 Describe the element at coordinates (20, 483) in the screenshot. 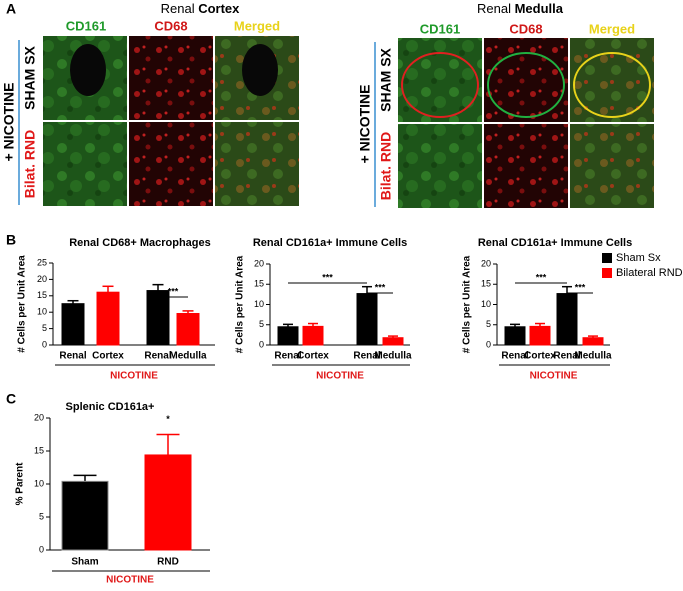

I see `y-axis-label: % Parent` at that location.